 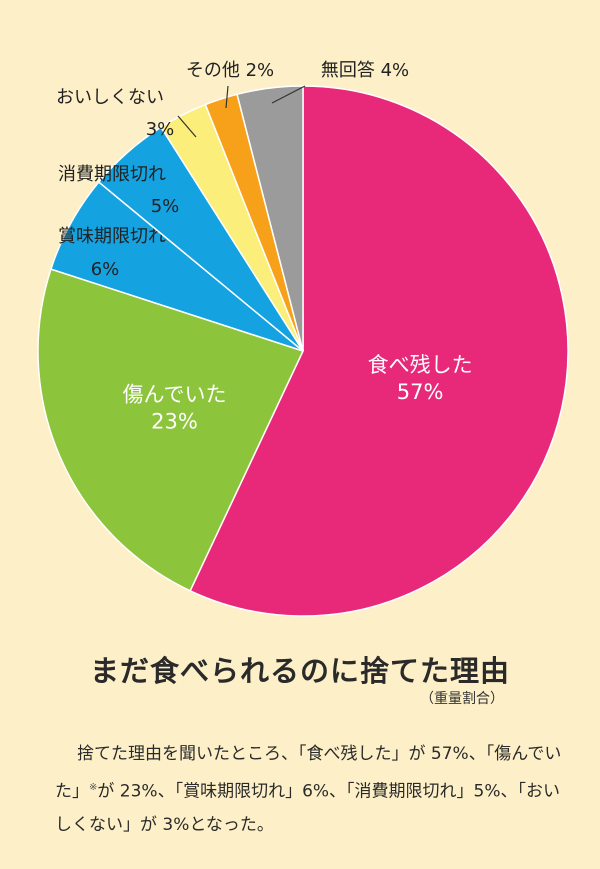 What do you see at coordinates (110, 97) in the screenshot?
I see `slice-label: おいしくない` at bounding box center [110, 97].